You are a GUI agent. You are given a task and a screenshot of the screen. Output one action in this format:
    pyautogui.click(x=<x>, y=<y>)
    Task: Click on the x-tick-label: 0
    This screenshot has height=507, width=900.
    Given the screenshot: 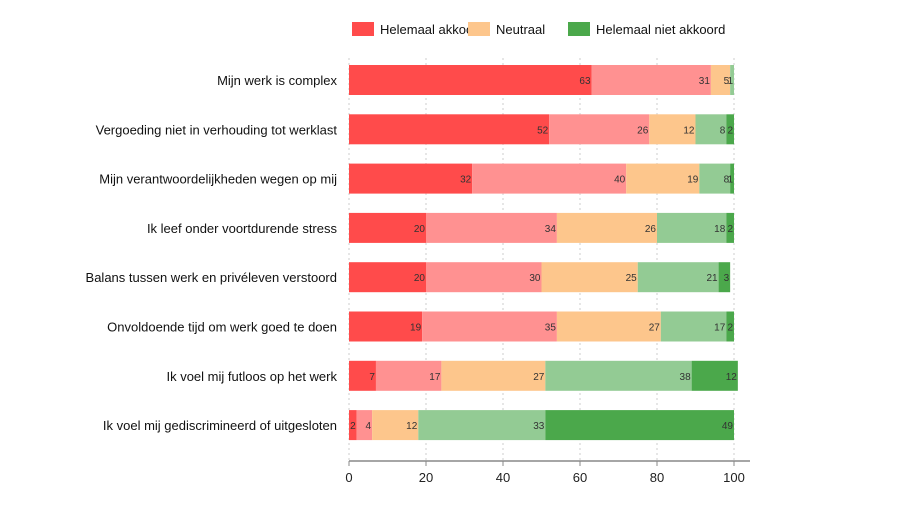 What is the action you would take?
    pyautogui.click(x=348, y=477)
    